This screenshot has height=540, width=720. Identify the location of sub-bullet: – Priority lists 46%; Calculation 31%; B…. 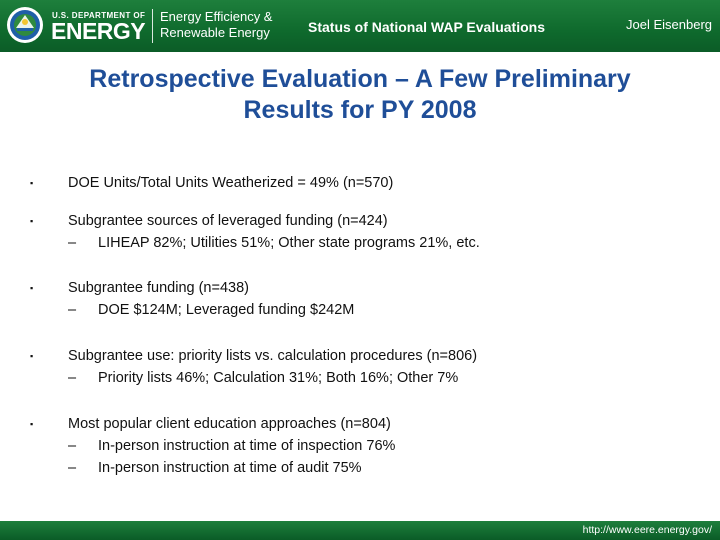
(389, 378).